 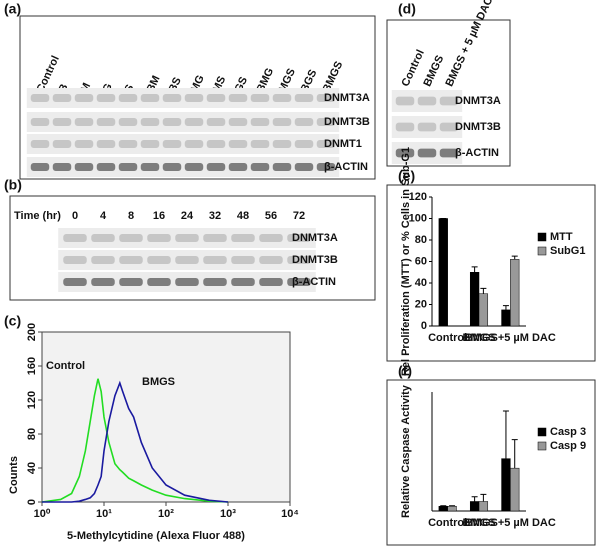 What do you see at coordinates (271, 216) in the screenshot?
I see `lane-label: 56` at bounding box center [271, 216].